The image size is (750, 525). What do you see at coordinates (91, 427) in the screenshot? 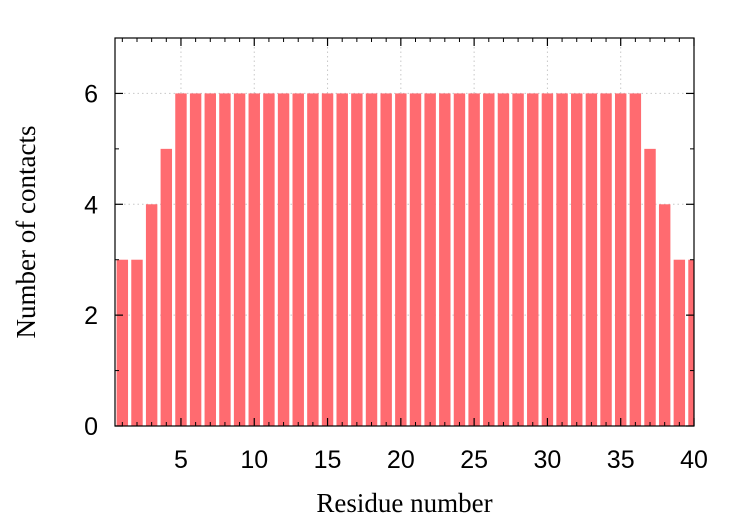
I see `y-tick-label: 0` at bounding box center [91, 427].